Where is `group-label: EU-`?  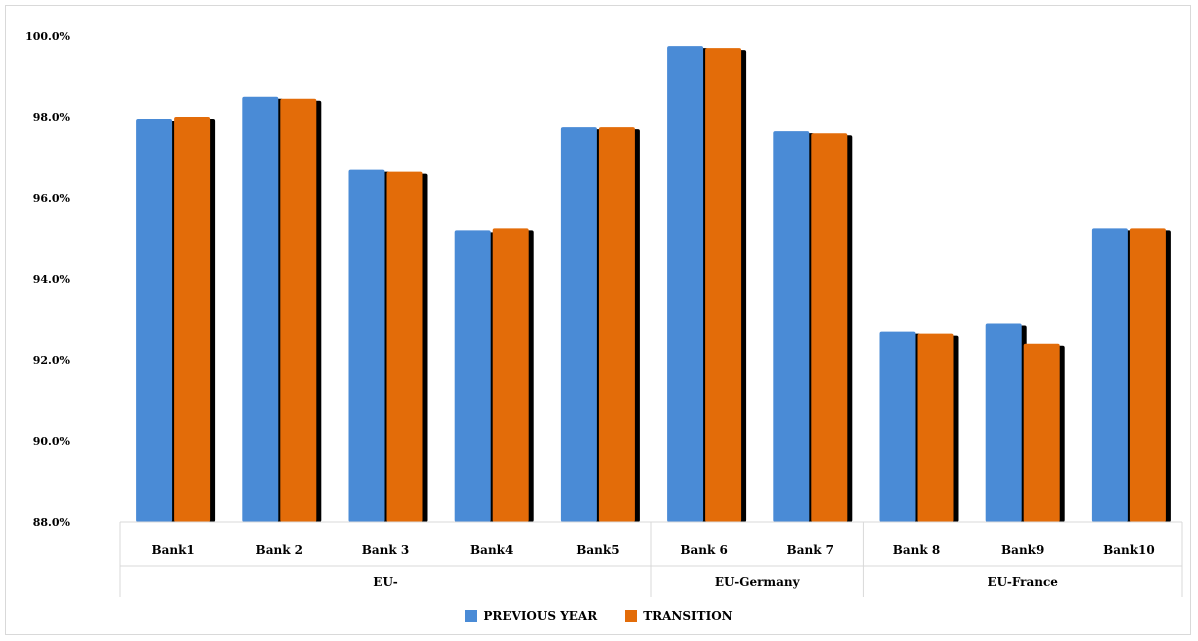 group-label: EU- is located at coordinates (385, 582).